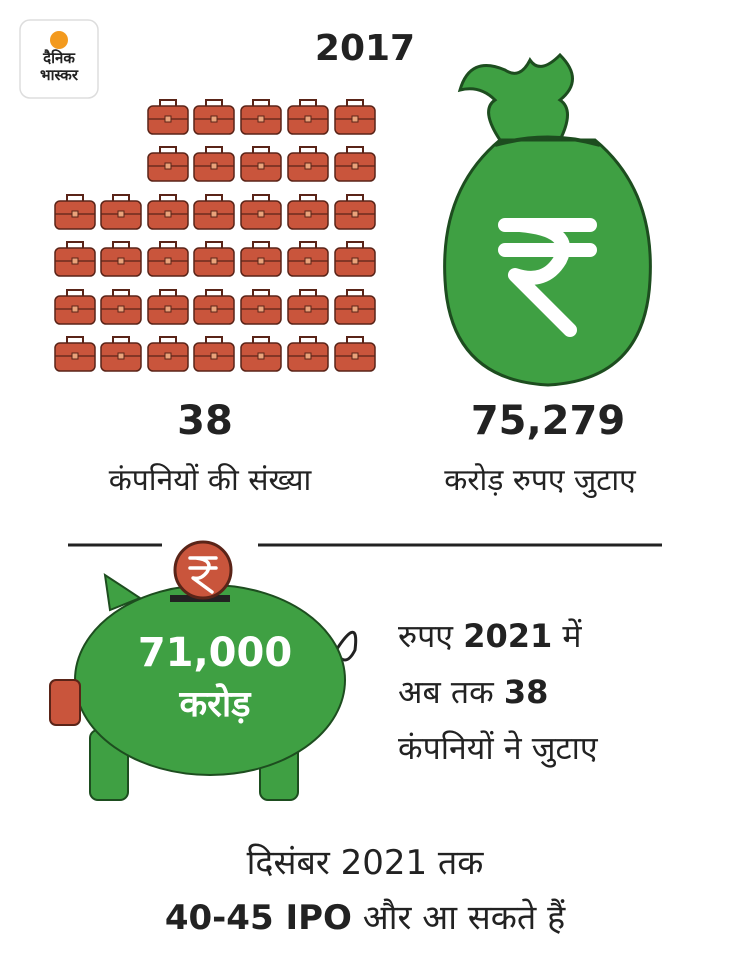  I want to click on note-line: अब तक 38, so click(498, 692).